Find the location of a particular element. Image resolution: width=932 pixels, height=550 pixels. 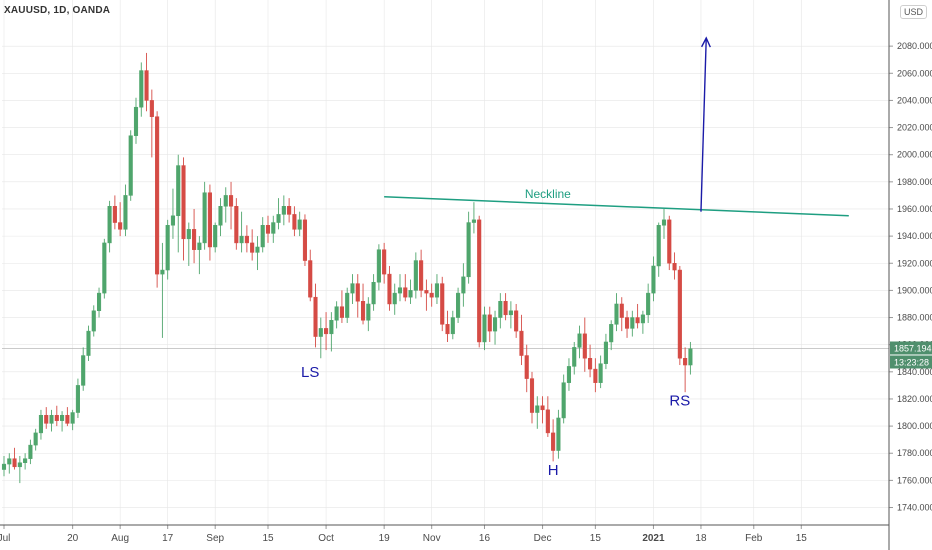

y-tick-label: 2060.000 is located at coordinates (914, 73).